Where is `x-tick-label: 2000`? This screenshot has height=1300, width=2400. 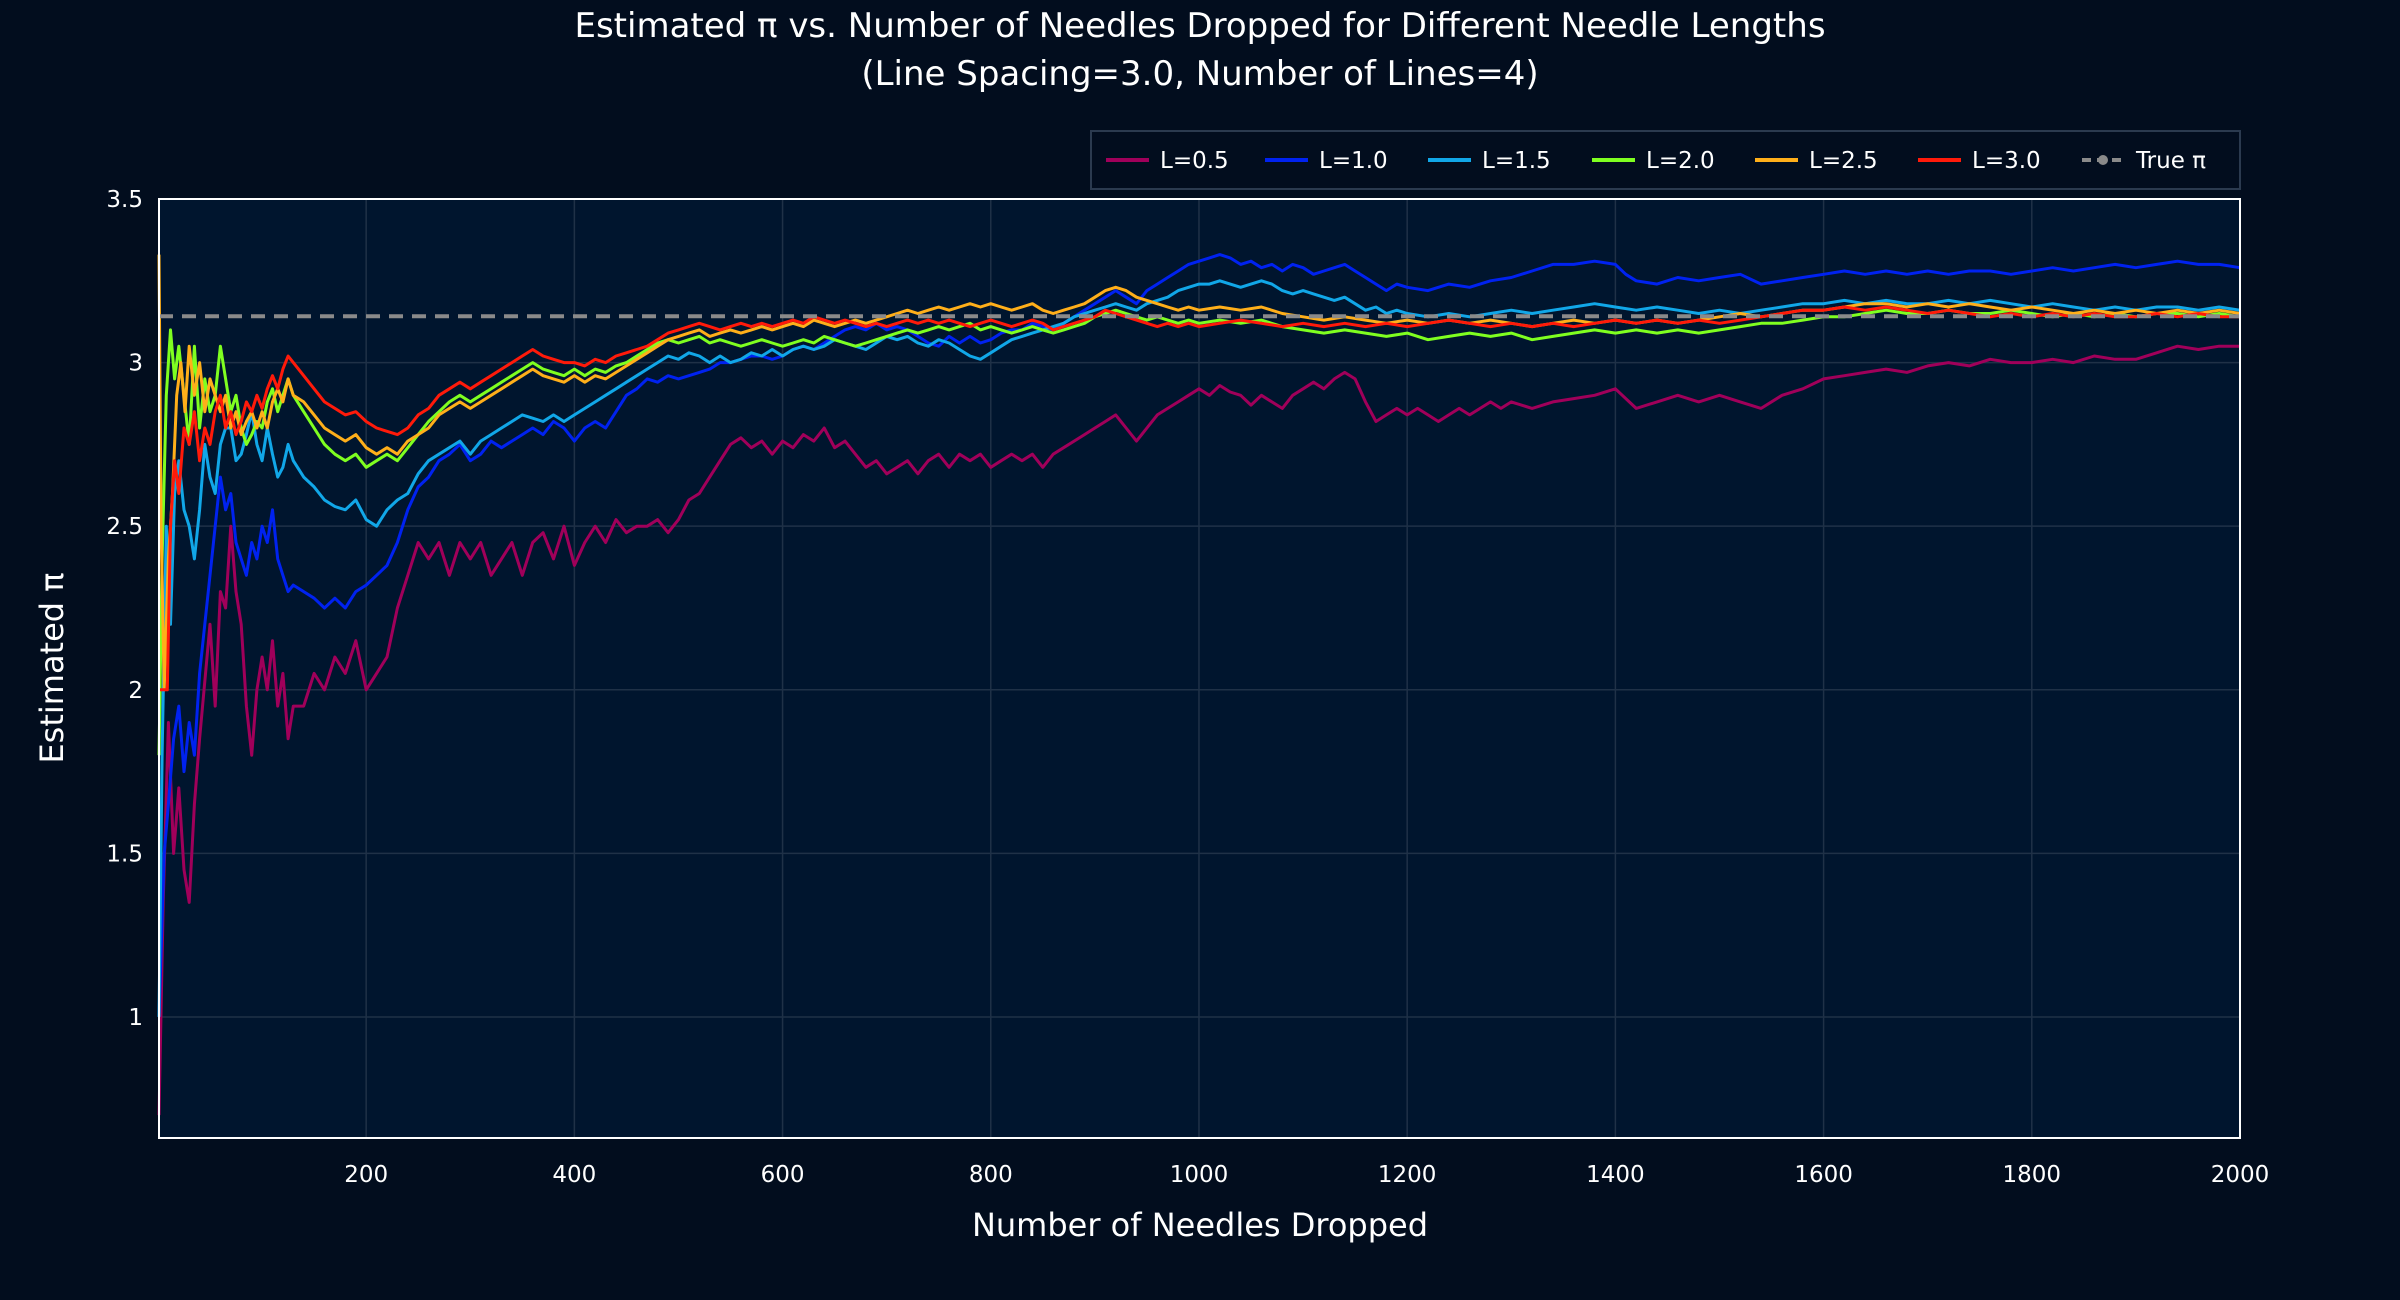 x-tick-label: 2000 is located at coordinates (2240, 1175).